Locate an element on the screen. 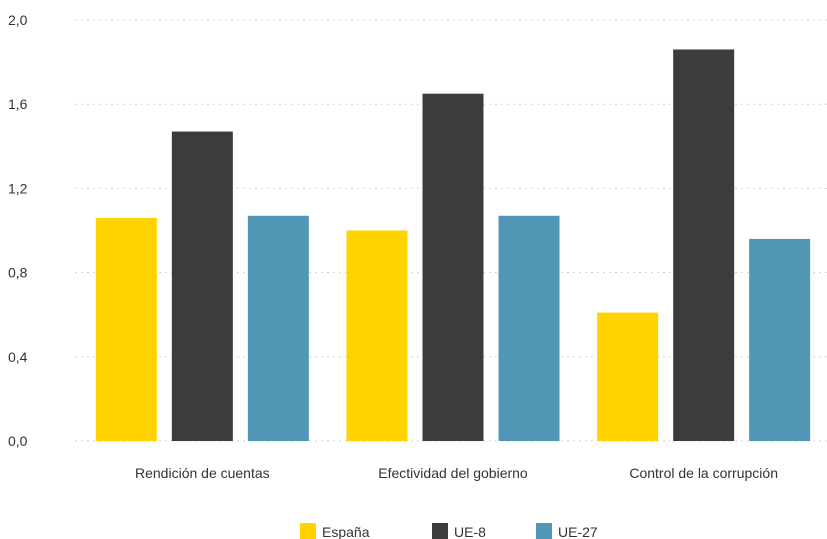 This screenshot has height=539, width=827. y-tick-label: 2,0 is located at coordinates (18, 20).